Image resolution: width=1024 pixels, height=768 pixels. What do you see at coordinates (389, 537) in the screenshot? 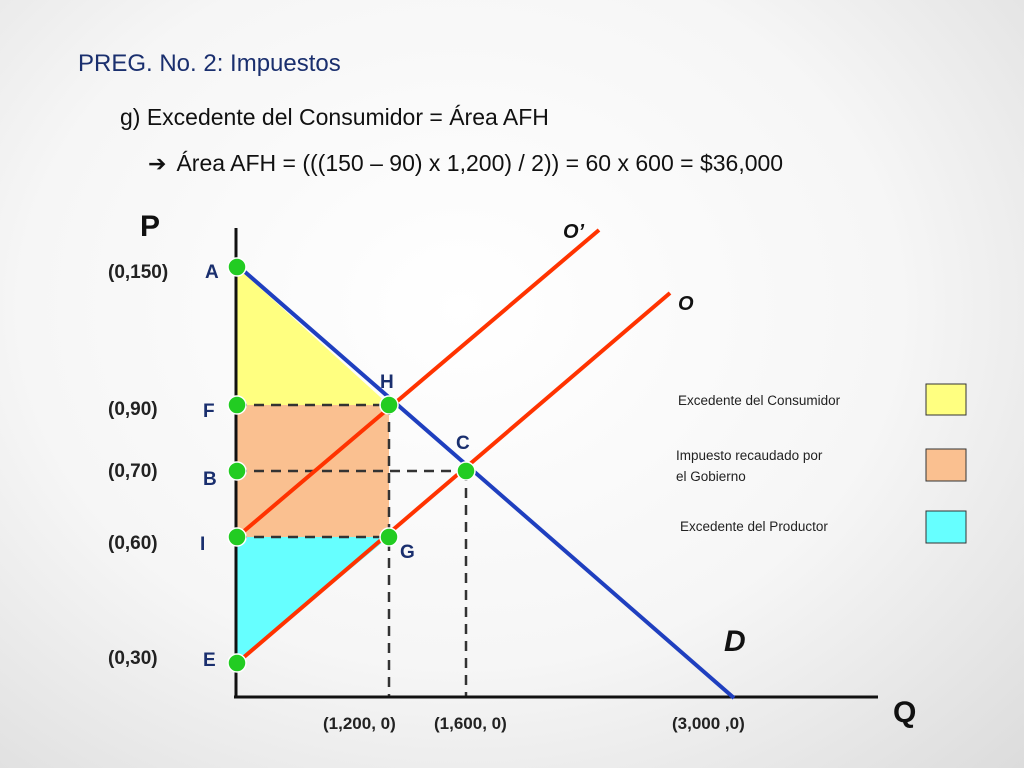
I see `point-g-marker` at bounding box center [389, 537].